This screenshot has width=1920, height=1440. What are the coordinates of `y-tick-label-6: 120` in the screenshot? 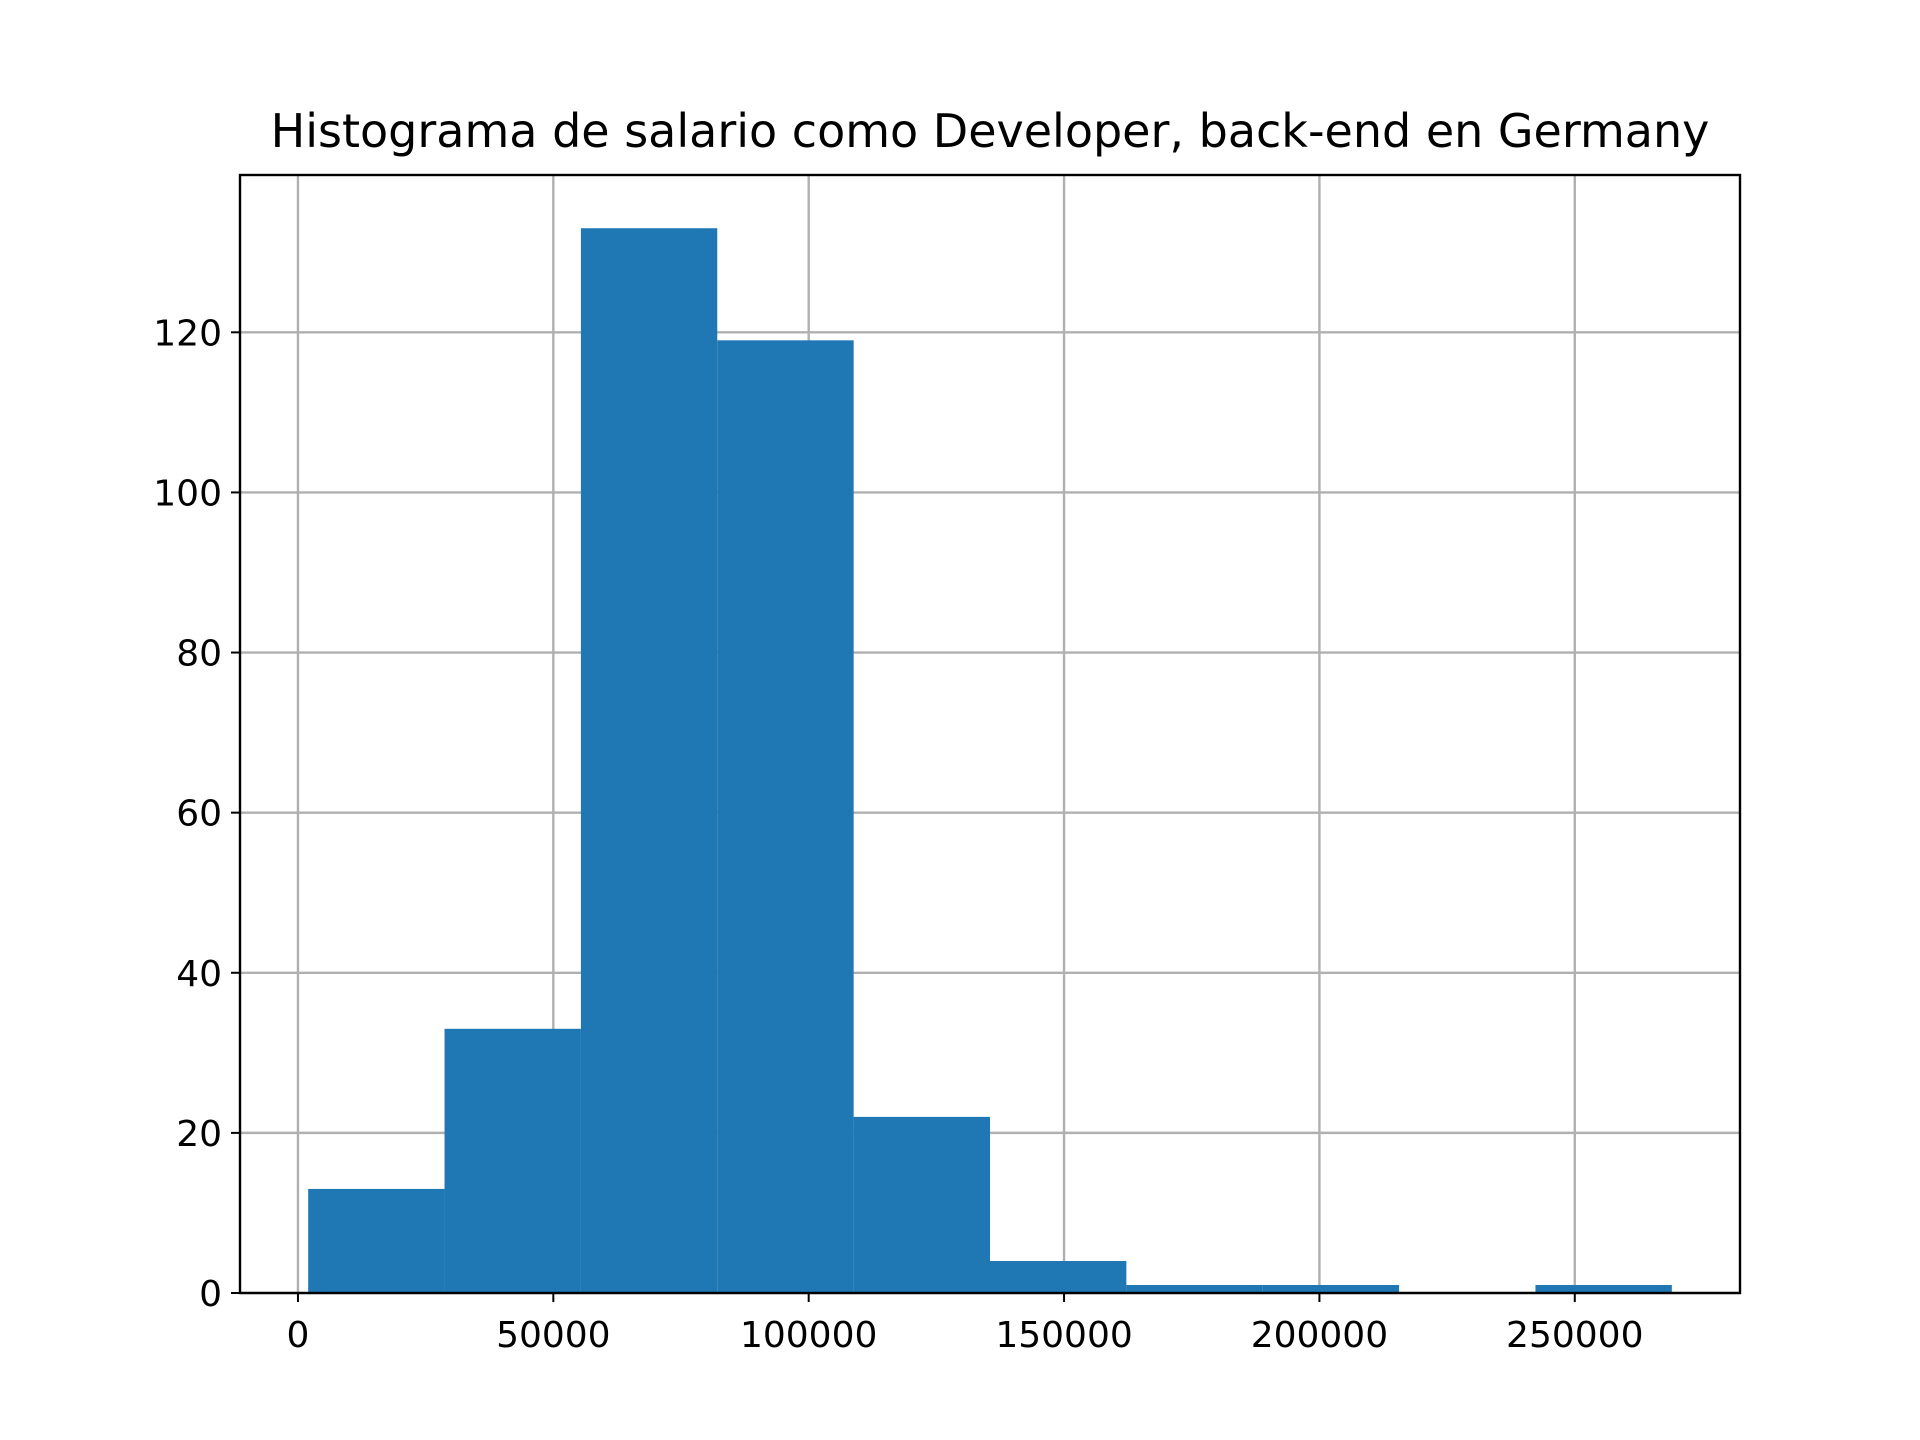 It's located at (187, 333).